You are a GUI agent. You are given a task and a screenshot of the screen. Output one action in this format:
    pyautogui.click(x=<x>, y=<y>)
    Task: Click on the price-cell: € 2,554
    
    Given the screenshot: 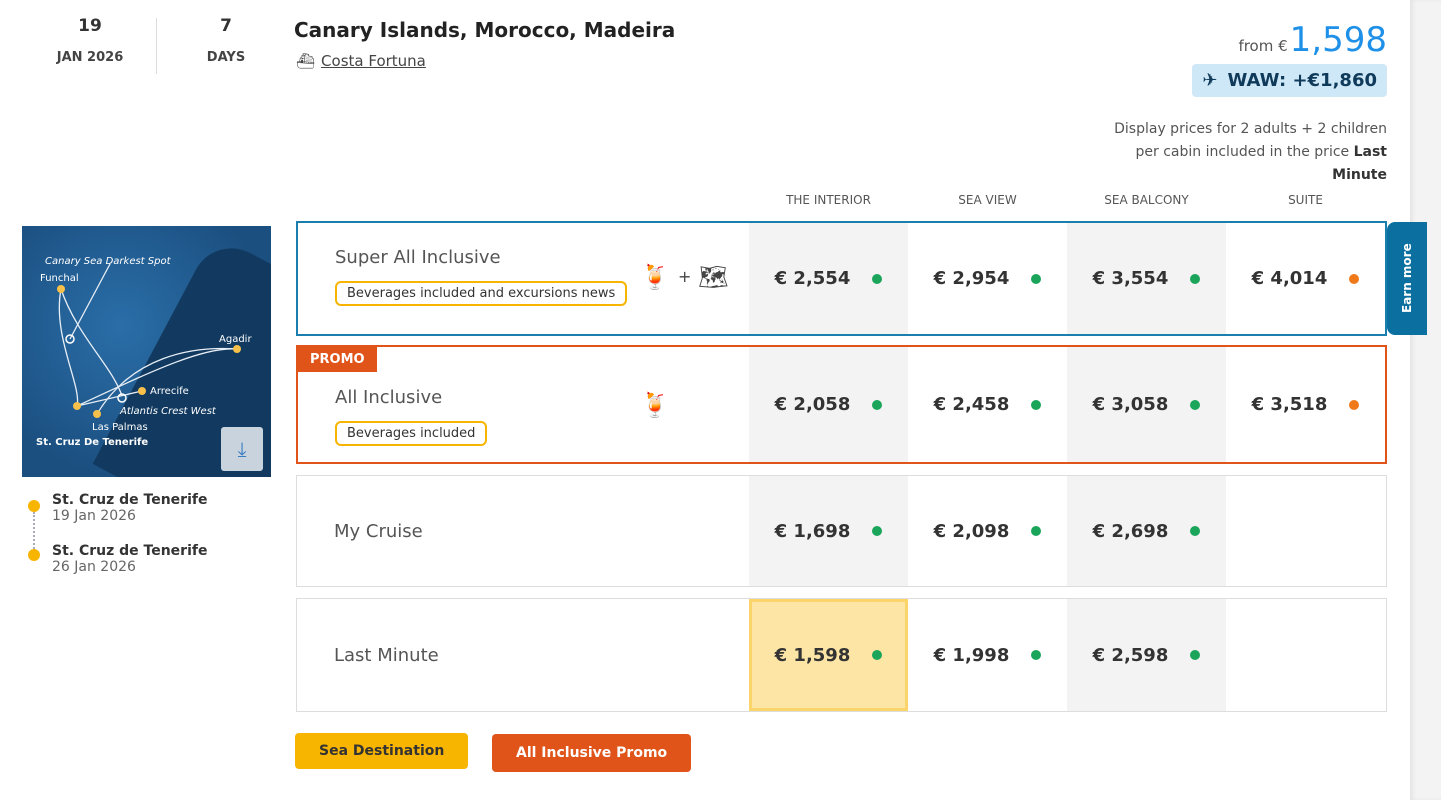 What is the action you would take?
    pyautogui.click(x=828, y=278)
    